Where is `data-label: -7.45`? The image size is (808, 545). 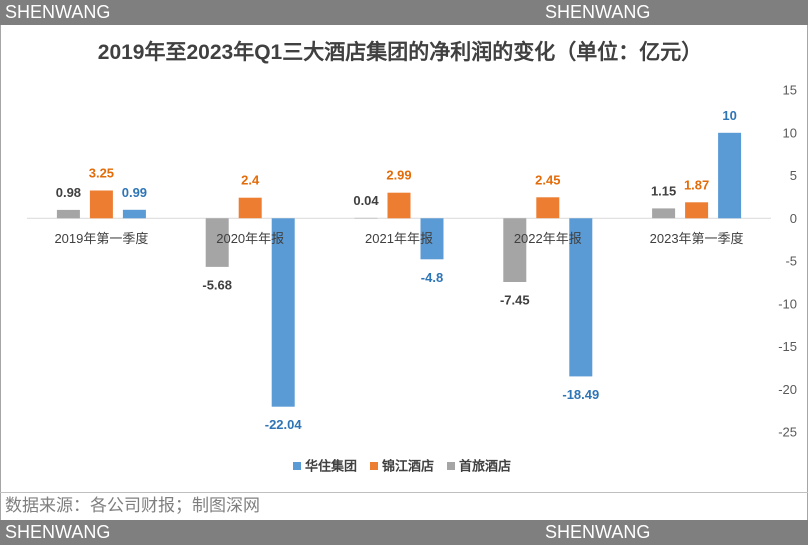
data-label: -7.45 is located at coordinates (515, 299).